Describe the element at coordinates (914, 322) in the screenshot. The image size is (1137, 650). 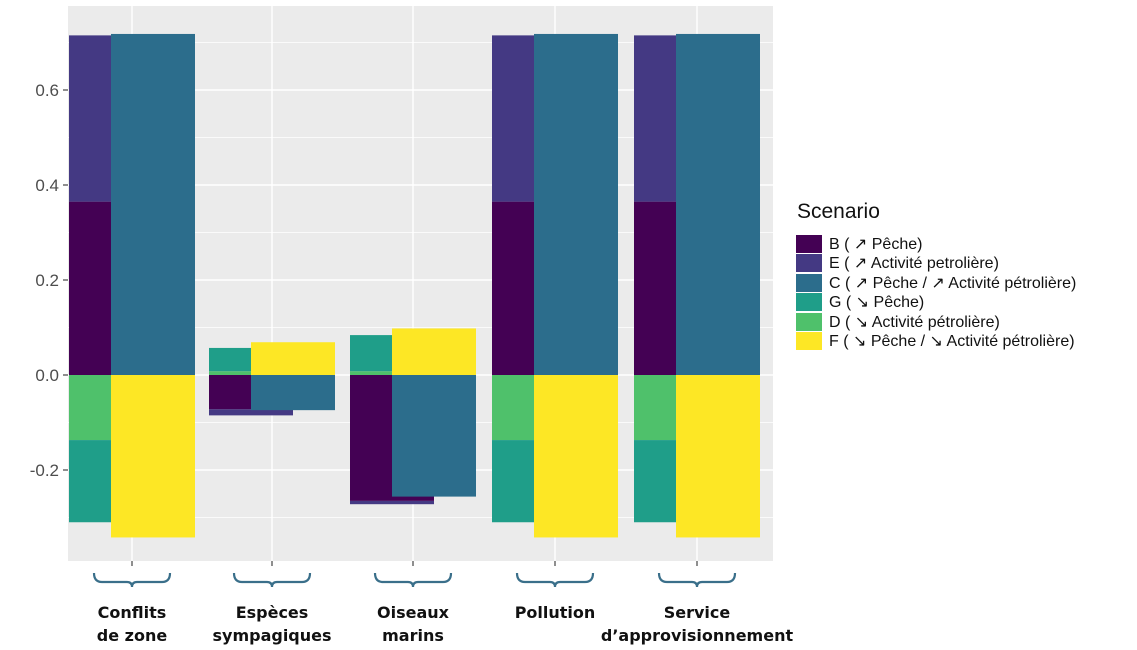
I see `legend-label: D ( ↘ Activité pétrolière)` at that location.